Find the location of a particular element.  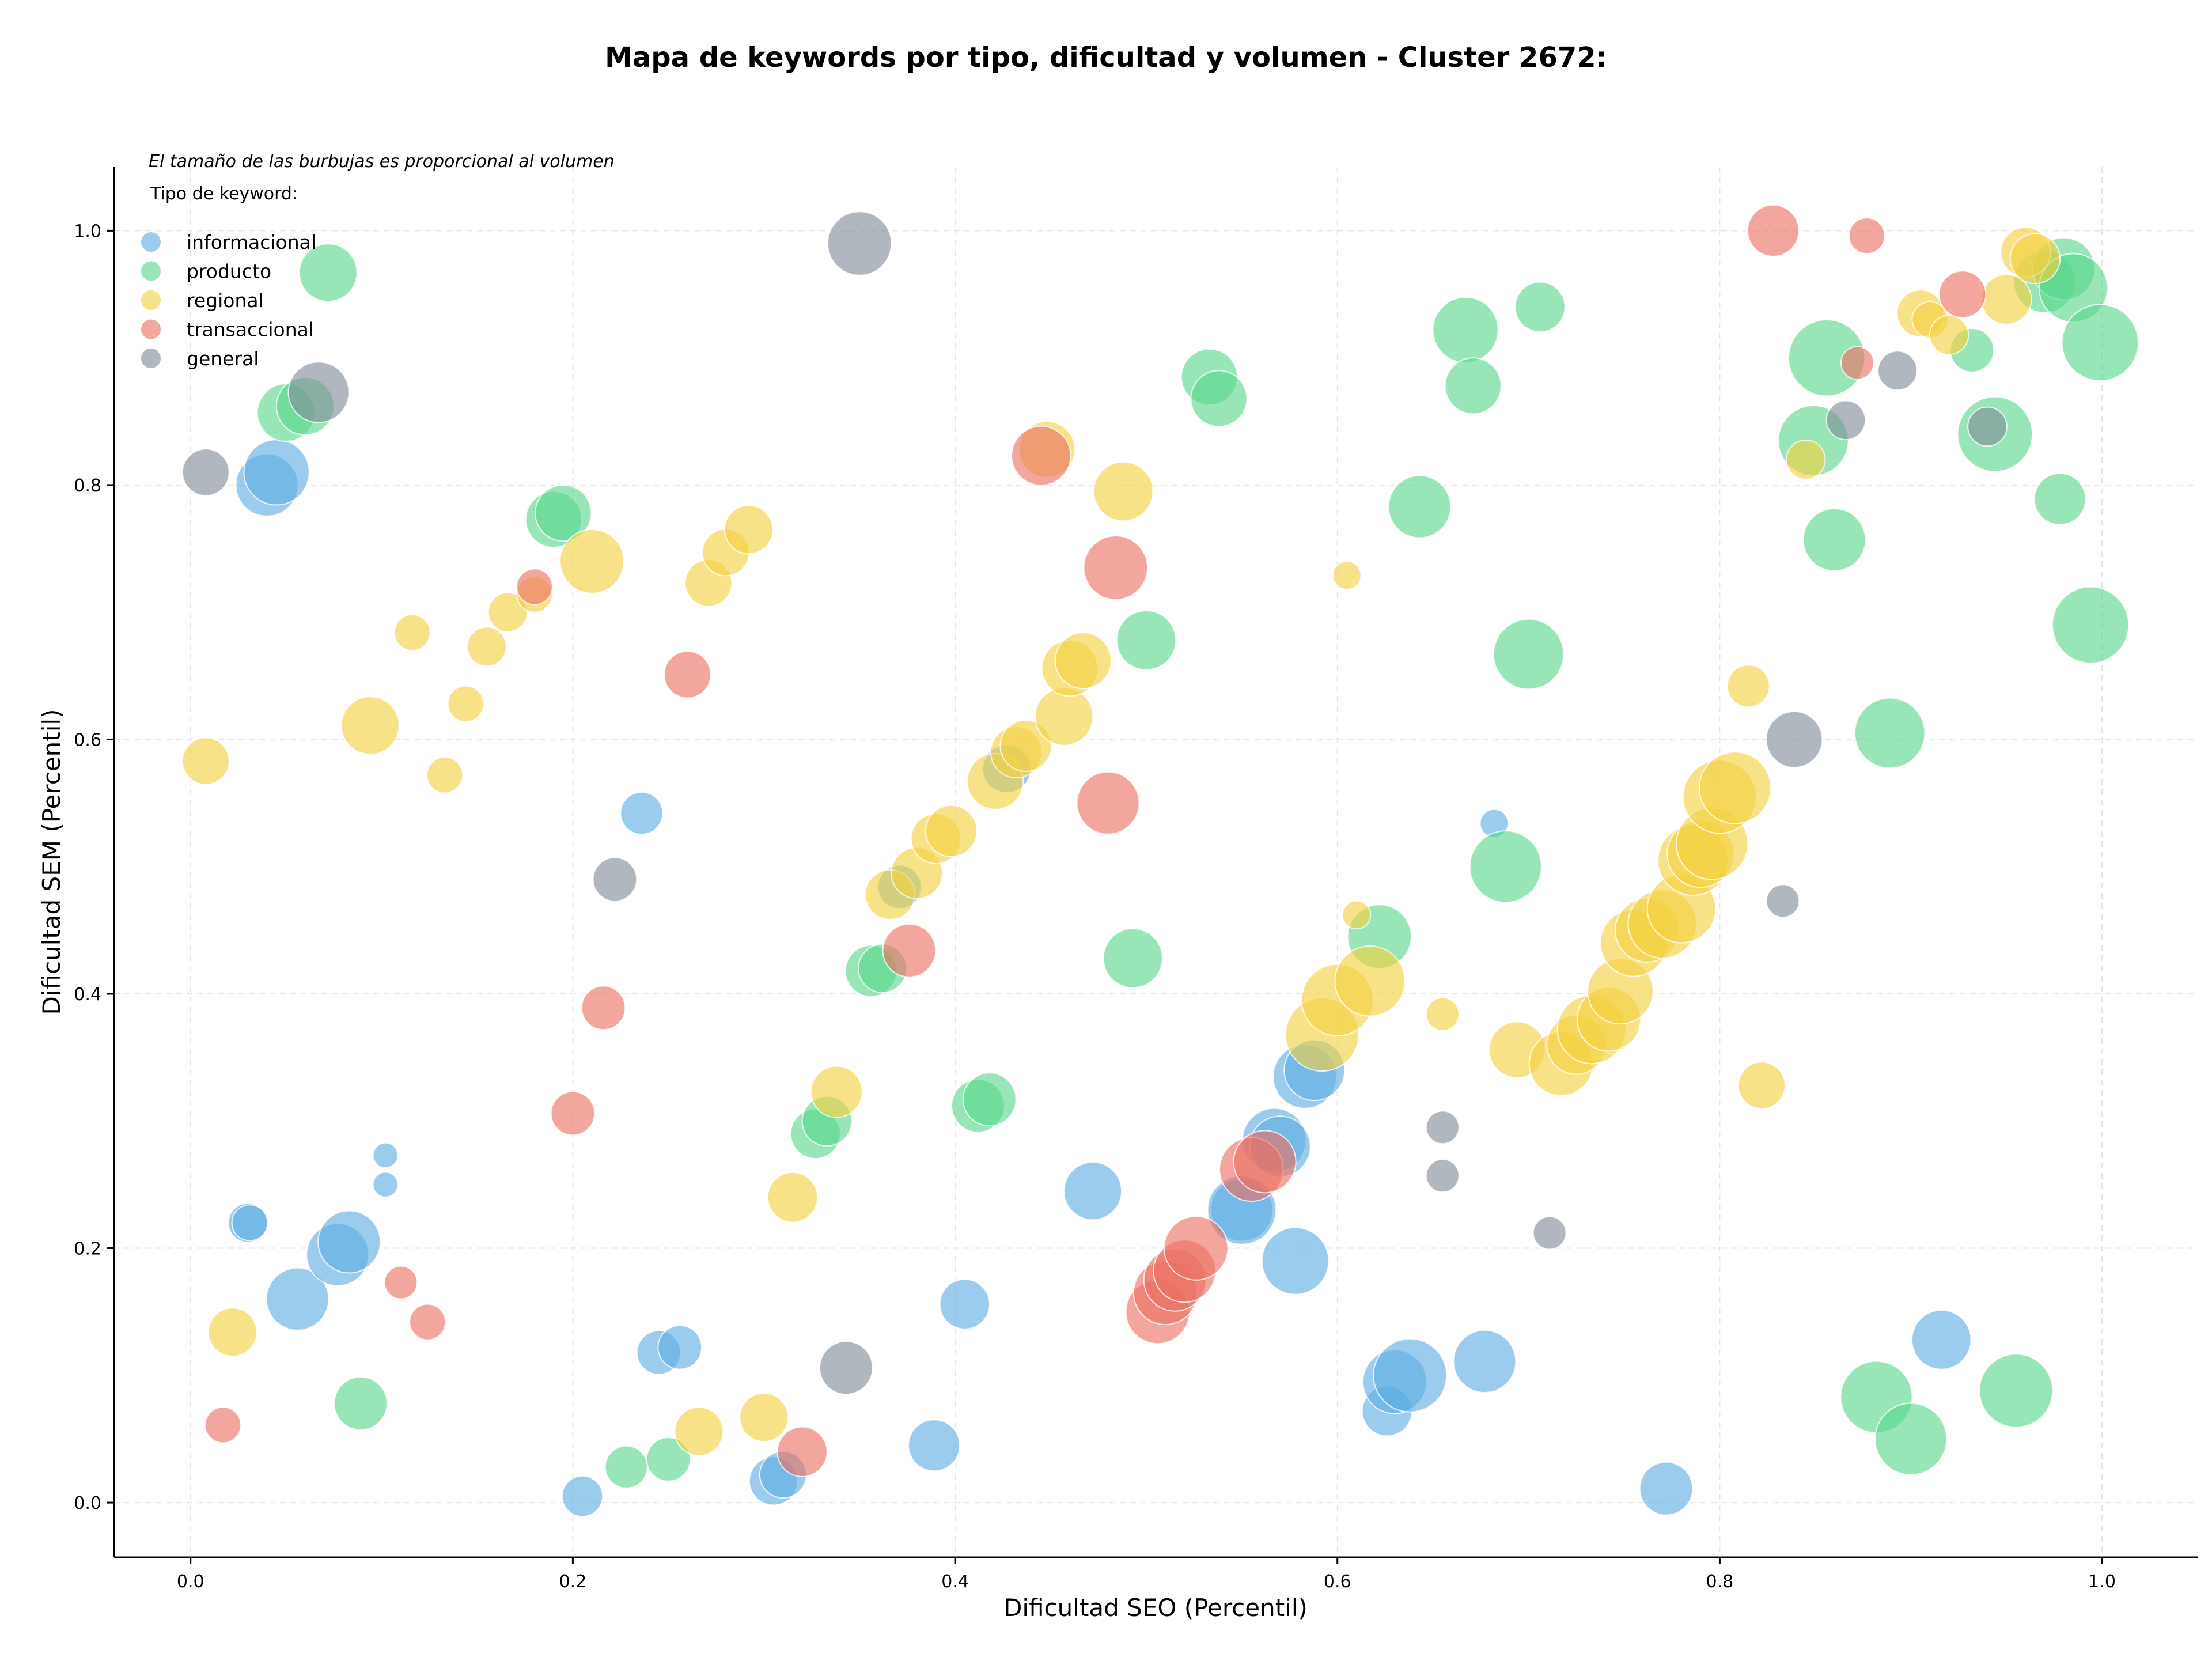

legend-item-regional: regional is located at coordinates (202, 300).